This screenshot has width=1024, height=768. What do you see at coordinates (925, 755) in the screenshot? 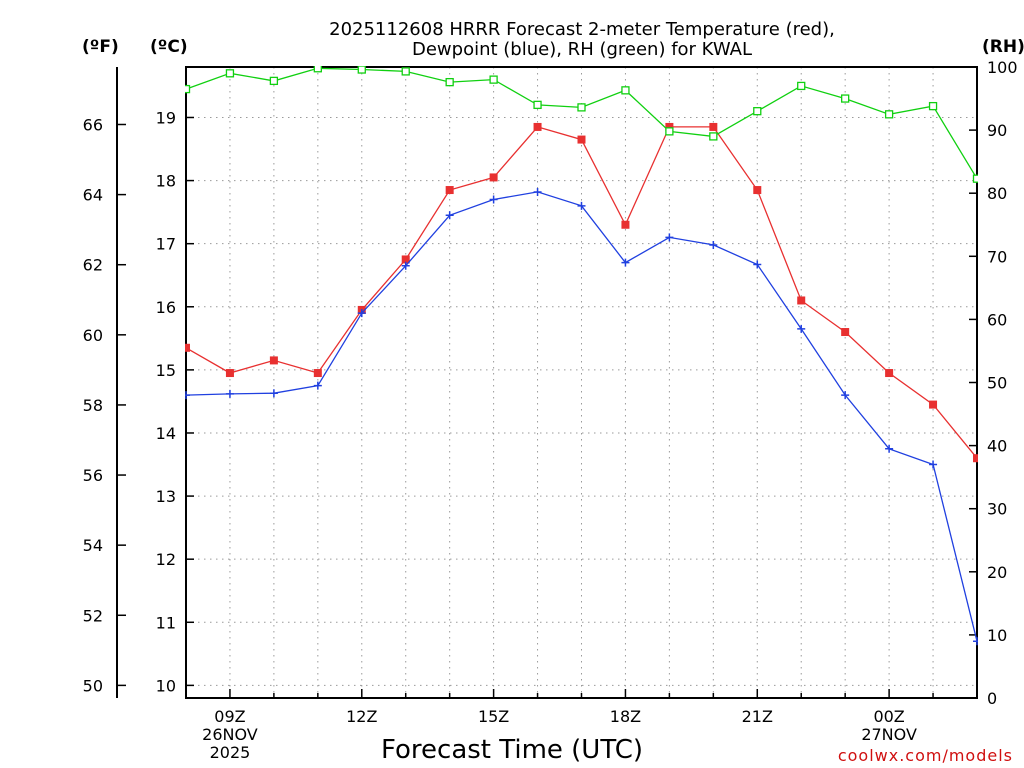
I see `credit-text: coolwx.com/models` at bounding box center [925, 755].